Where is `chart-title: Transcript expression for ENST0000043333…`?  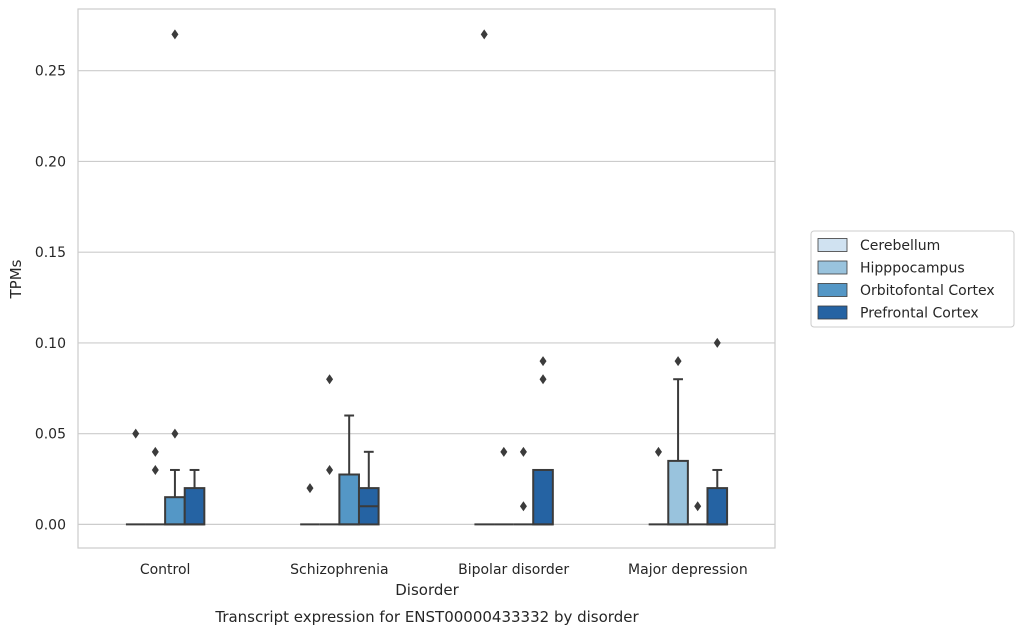 chart-title: Transcript expression for ENST0000043333… is located at coordinates (426, 617).